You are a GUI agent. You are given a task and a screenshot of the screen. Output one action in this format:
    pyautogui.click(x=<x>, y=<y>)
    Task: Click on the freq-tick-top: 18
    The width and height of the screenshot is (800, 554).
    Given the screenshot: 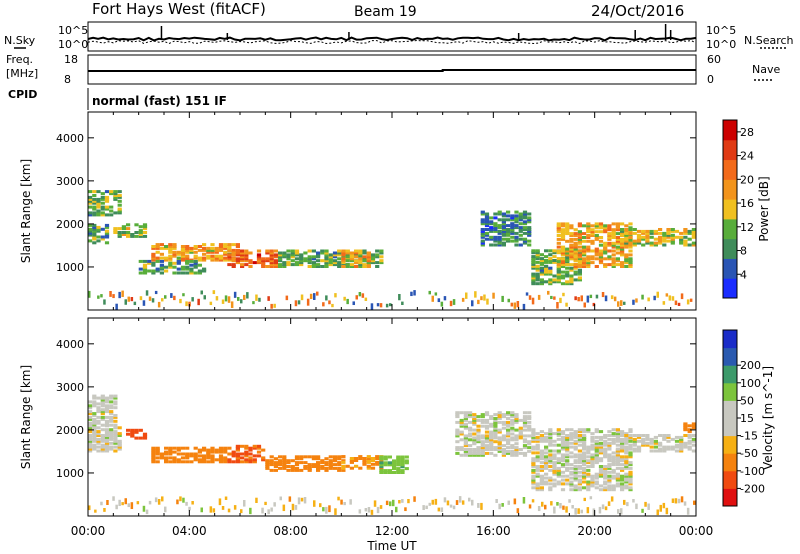 What is the action you would take?
    pyautogui.click(x=71, y=59)
    